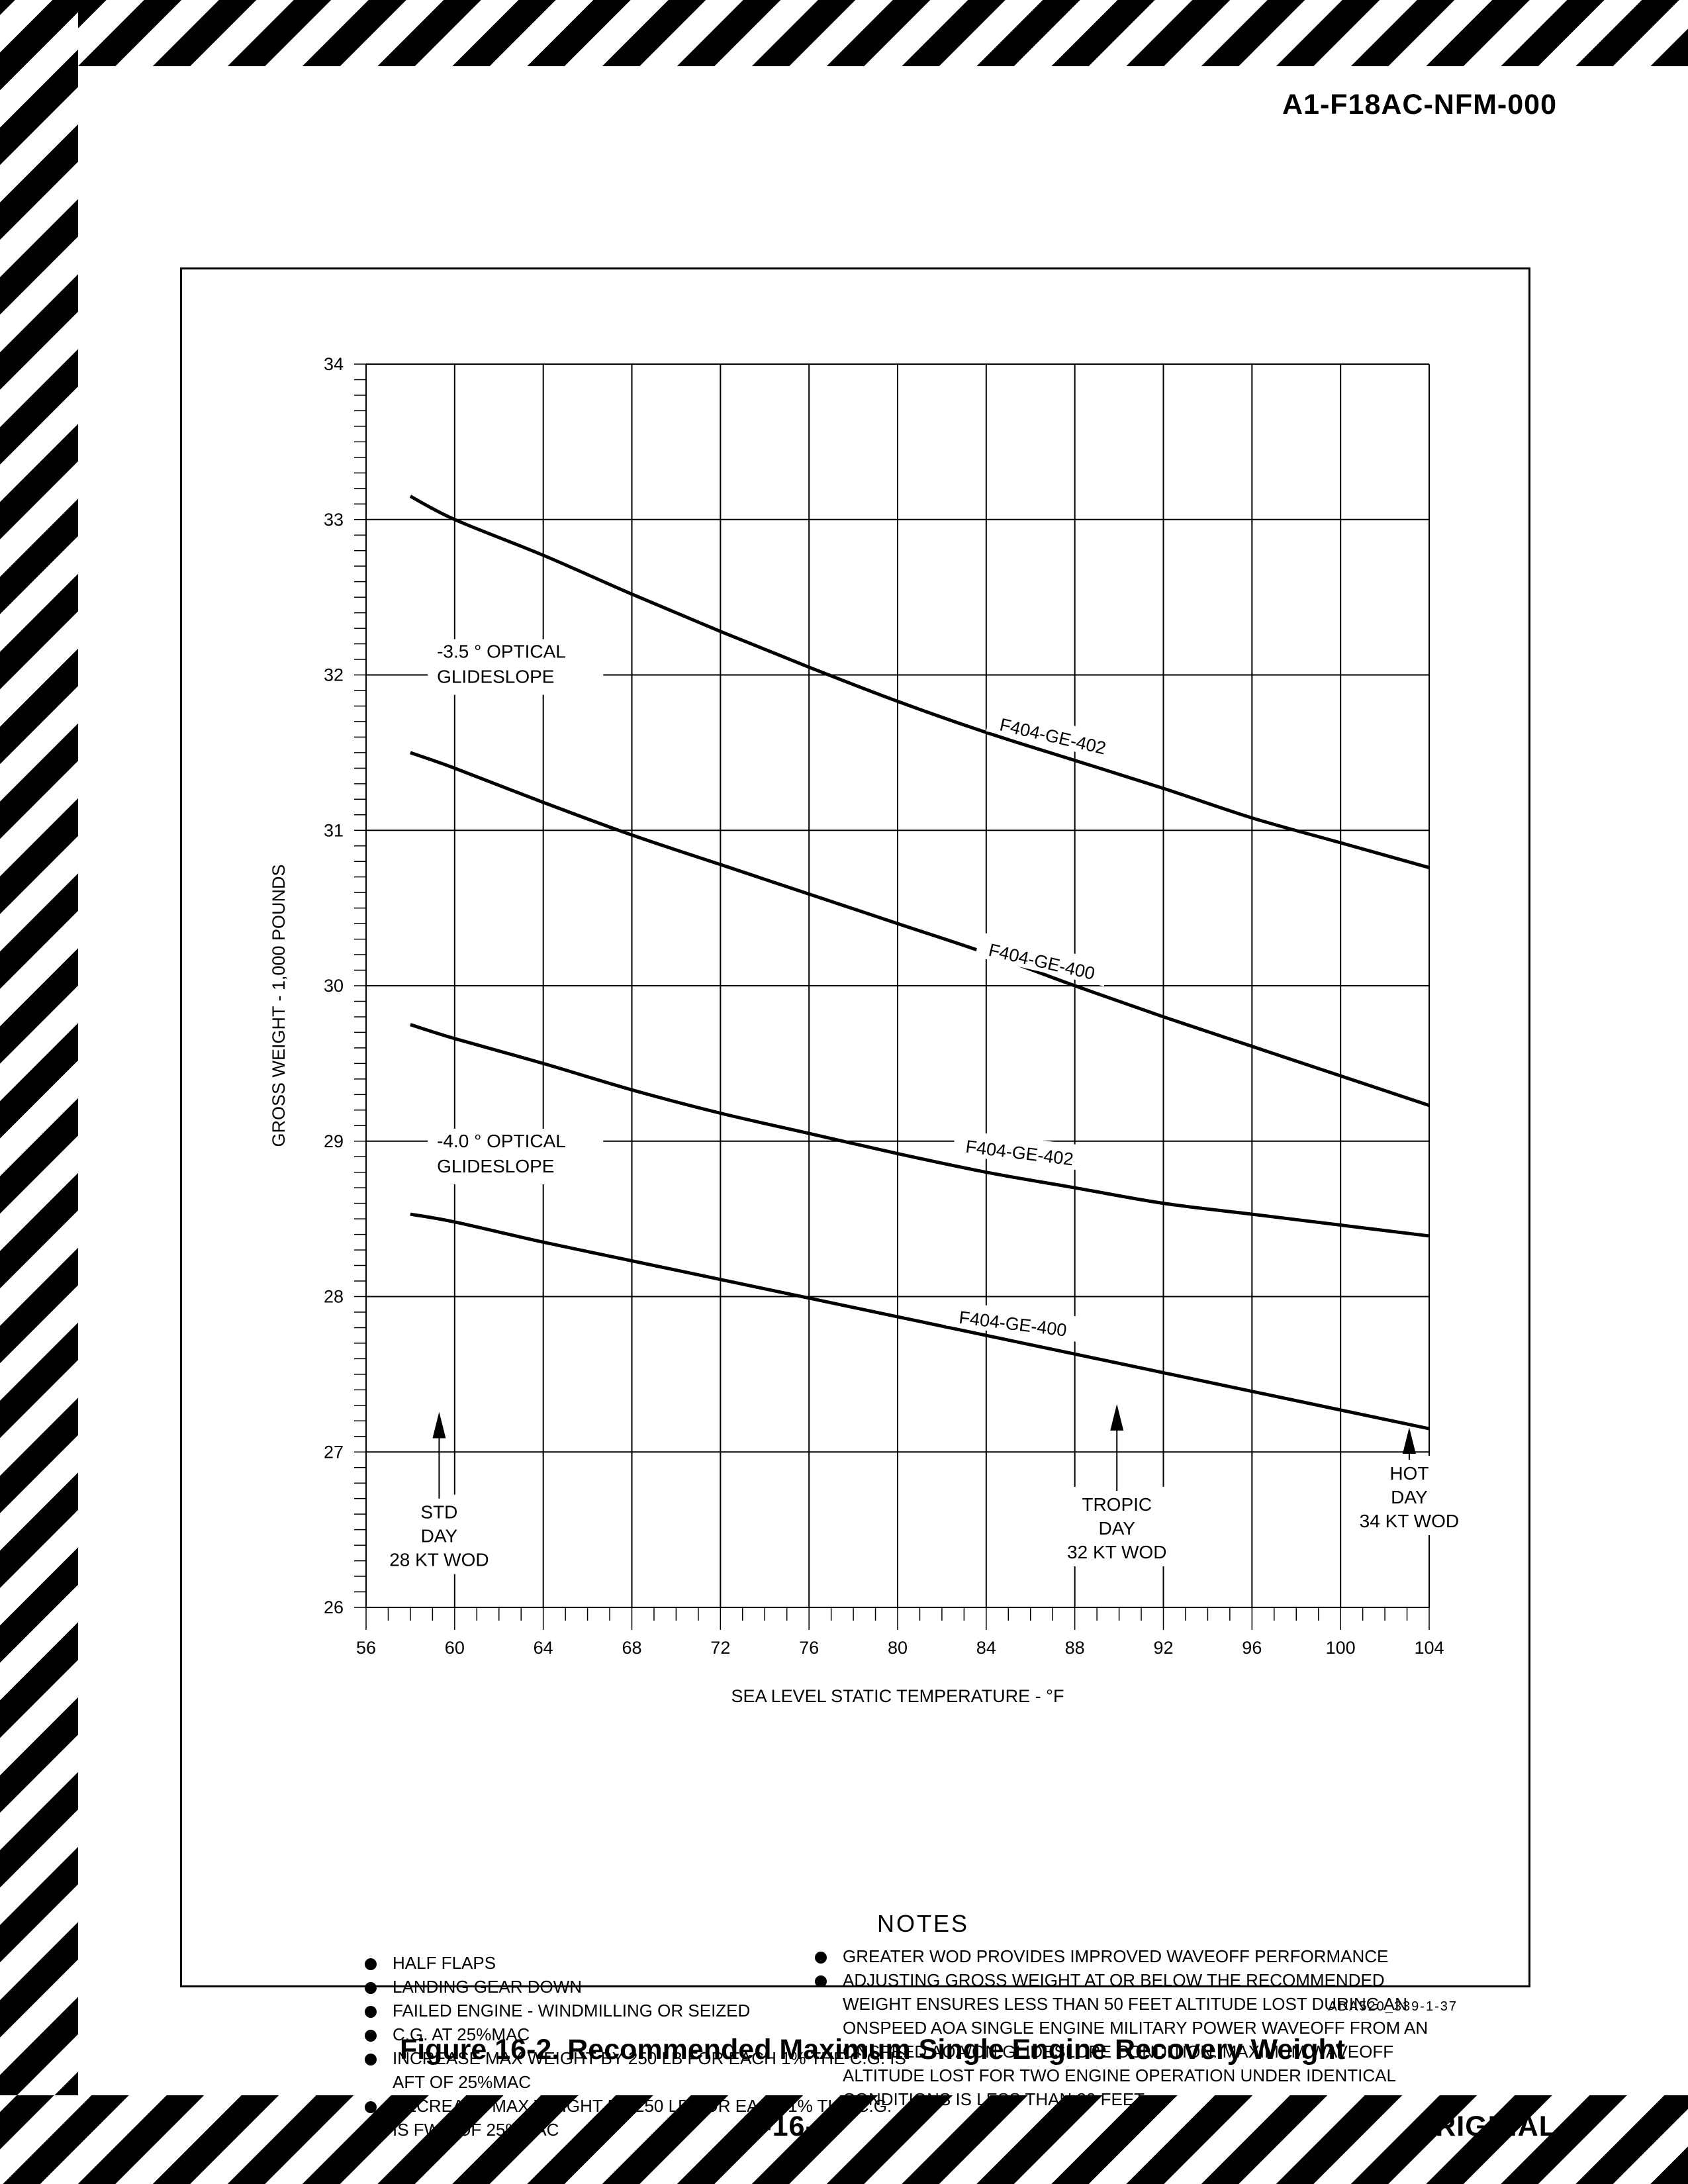  I want to click on y-tick-label: 31, so click(334, 830).